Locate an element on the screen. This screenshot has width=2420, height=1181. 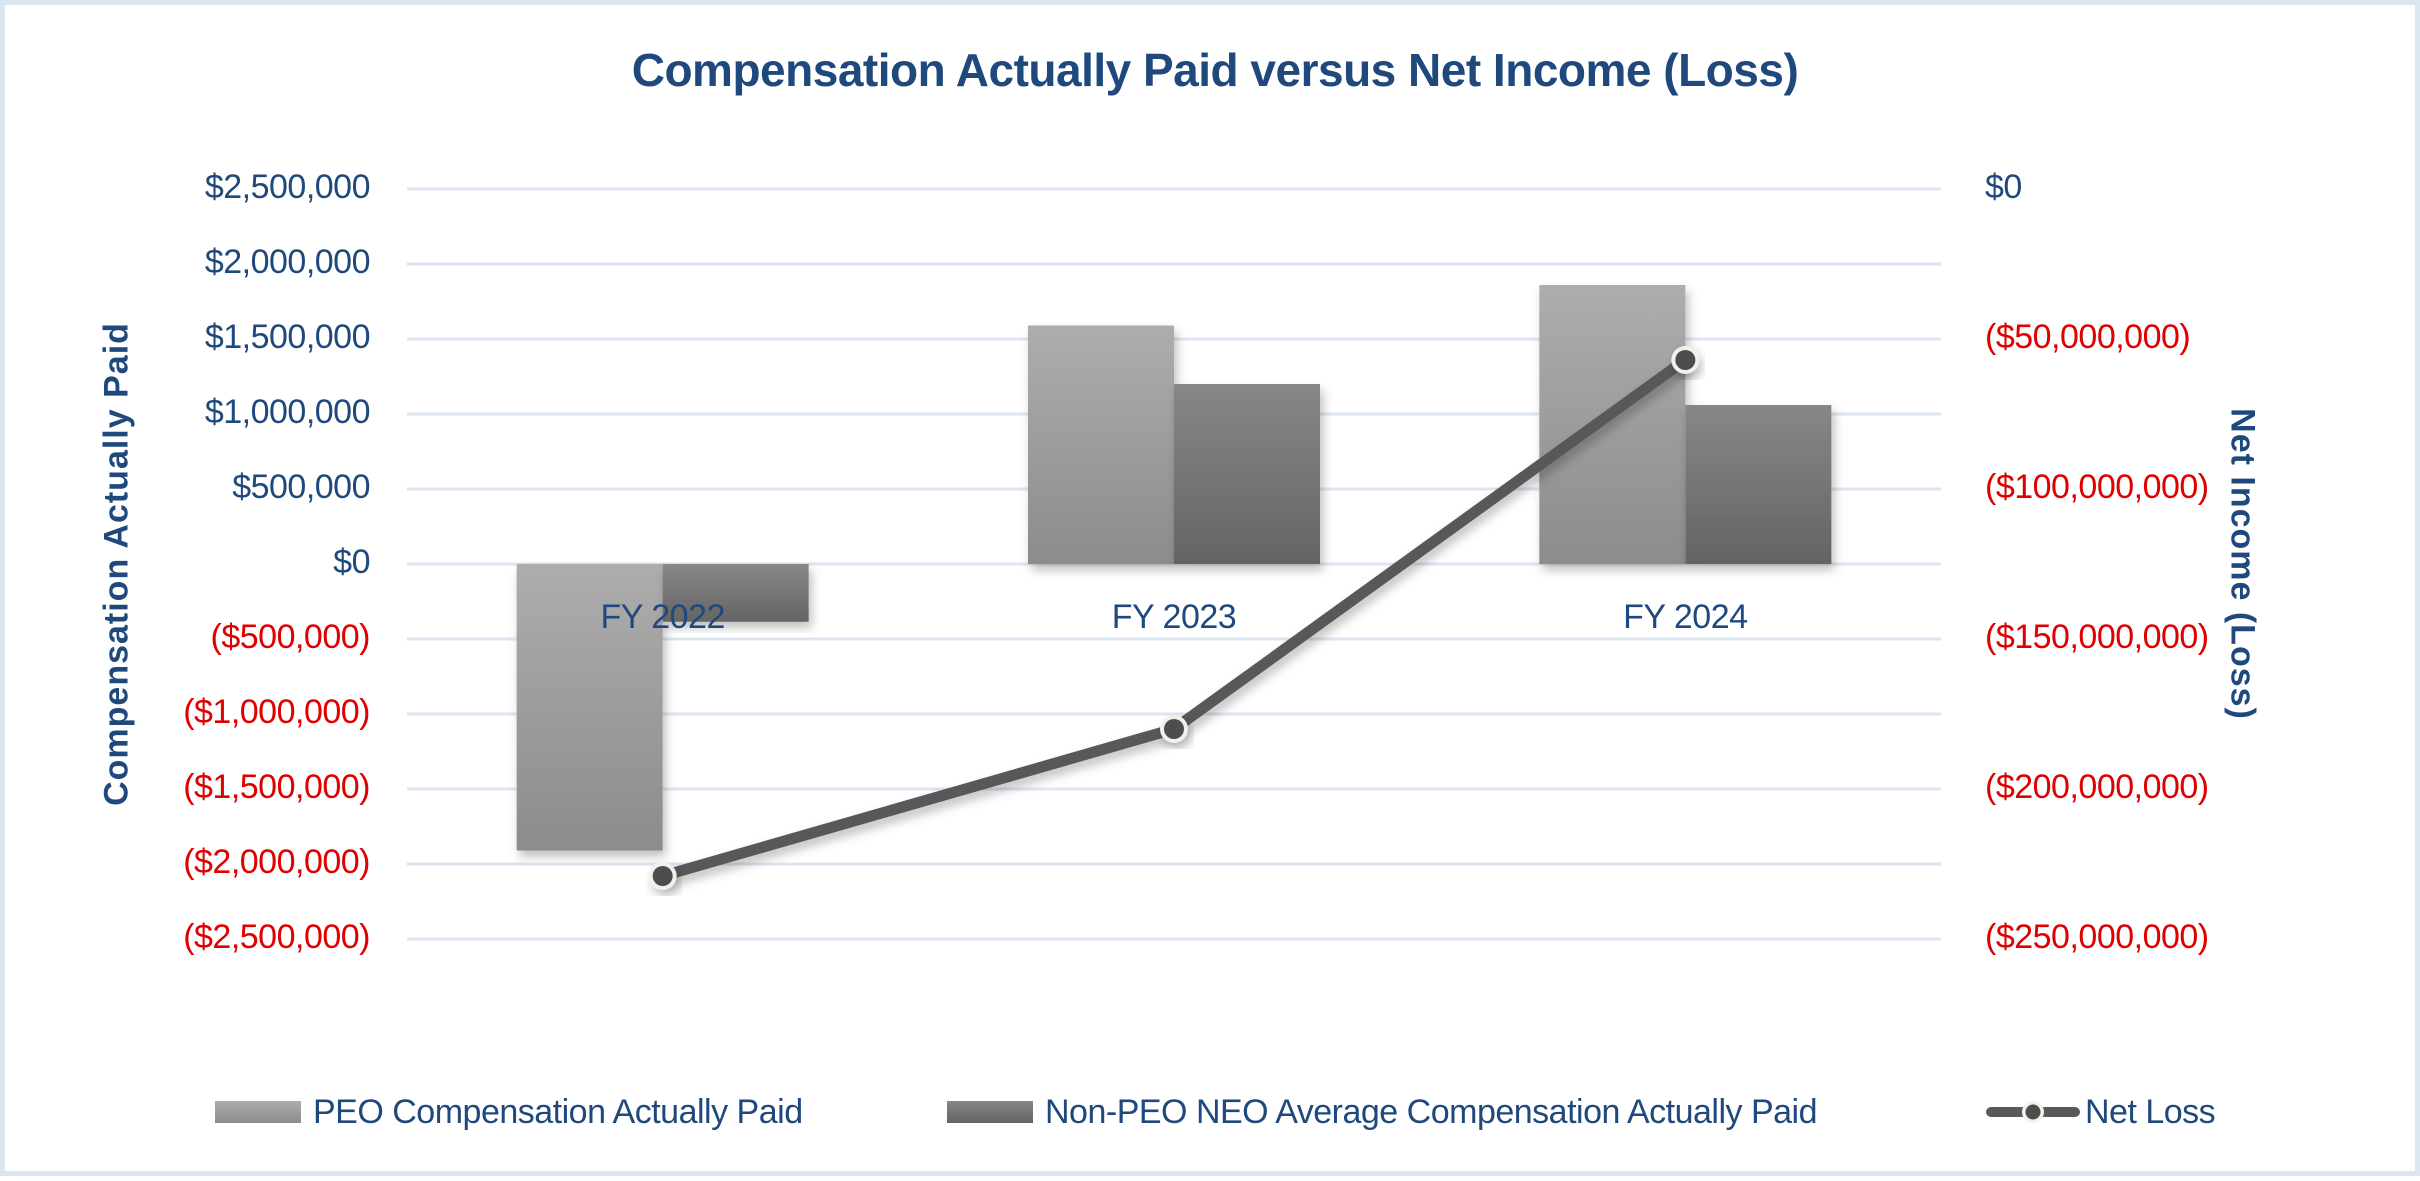
left-tick-label: ($1,000,000) is located at coordinates (276, 712).